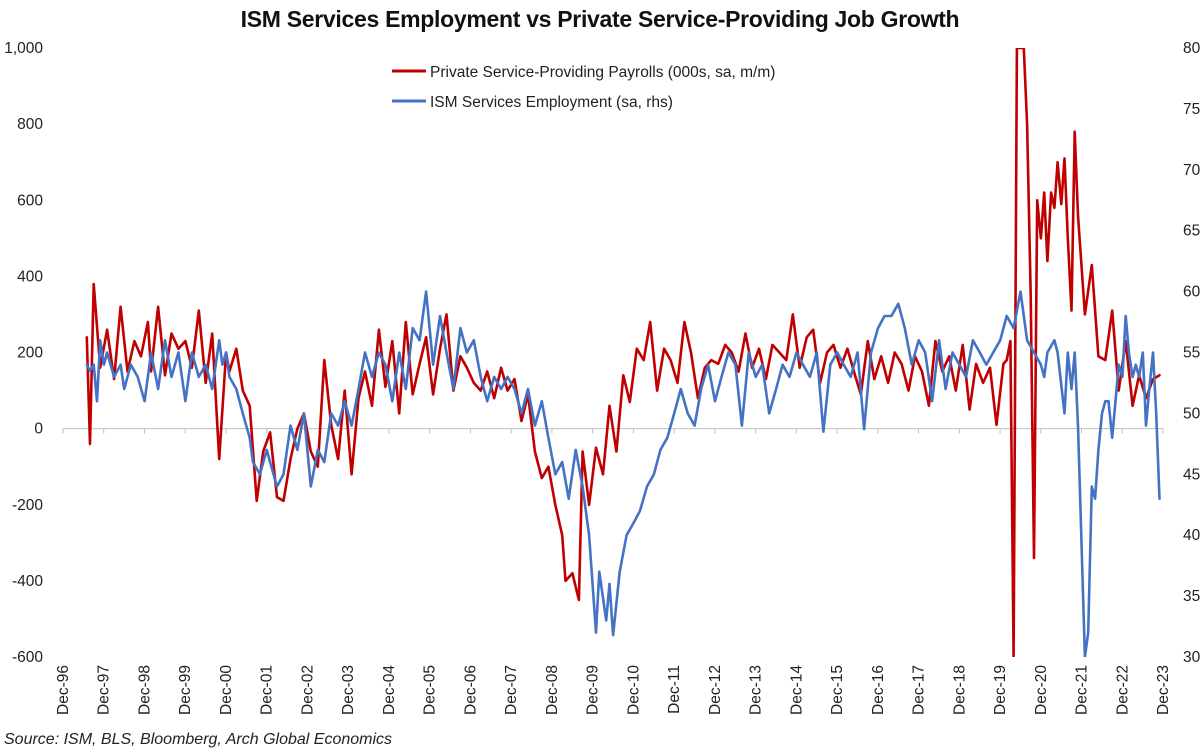  Describe the element at coordinates (27, 505) in the screenshot. I see `y-left-tick-label: -200` at that location.